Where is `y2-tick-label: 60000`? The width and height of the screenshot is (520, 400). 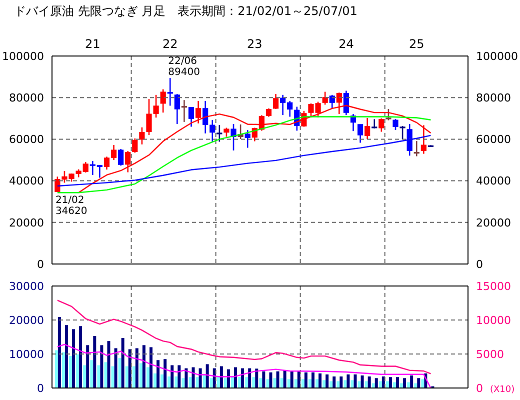 y2-tick-label: 60000 is located at coordinates (493, 139).